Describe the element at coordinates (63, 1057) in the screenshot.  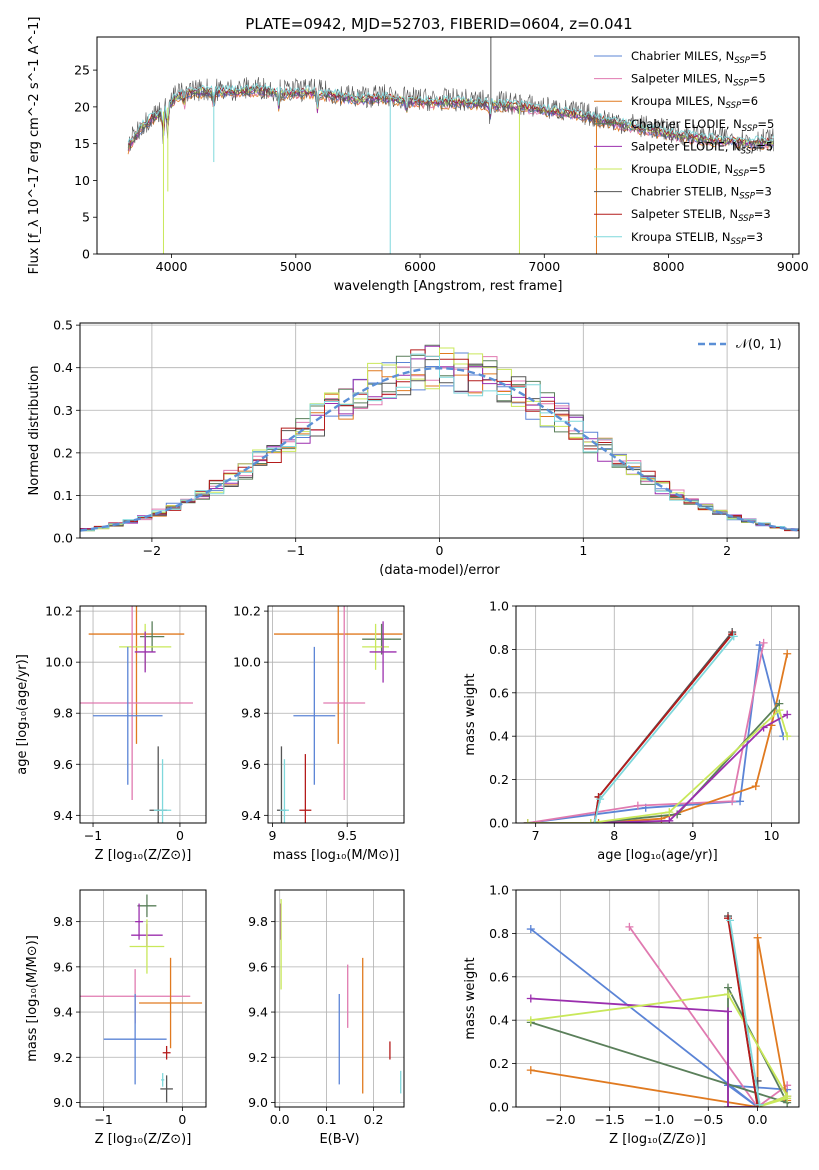
I see `y-tick-label: 9.2` at that location.